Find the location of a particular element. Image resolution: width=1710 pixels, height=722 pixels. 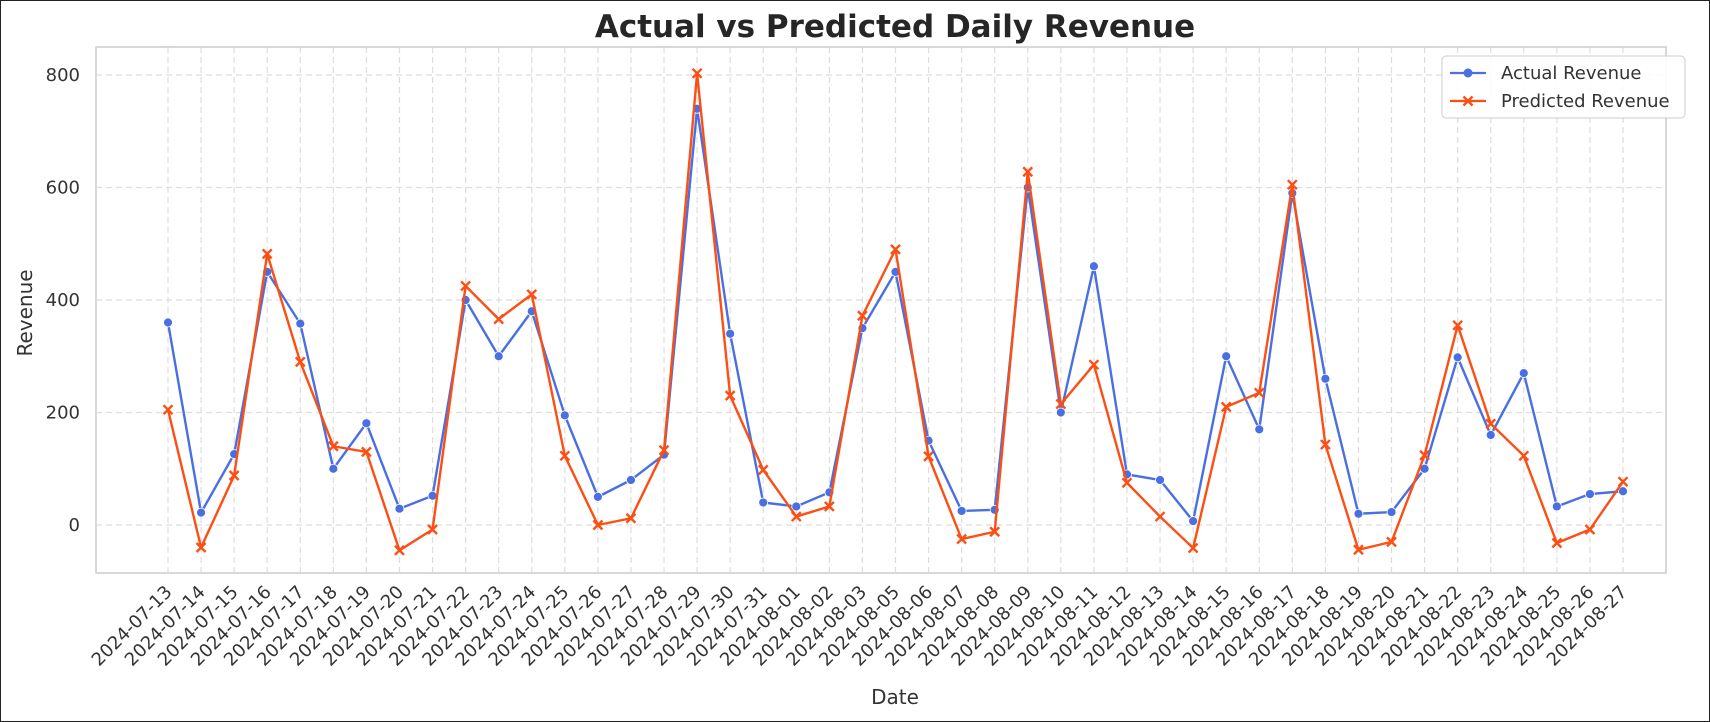

legend-label-actual: Actual Revenue is located at coordinates (1571, 73).